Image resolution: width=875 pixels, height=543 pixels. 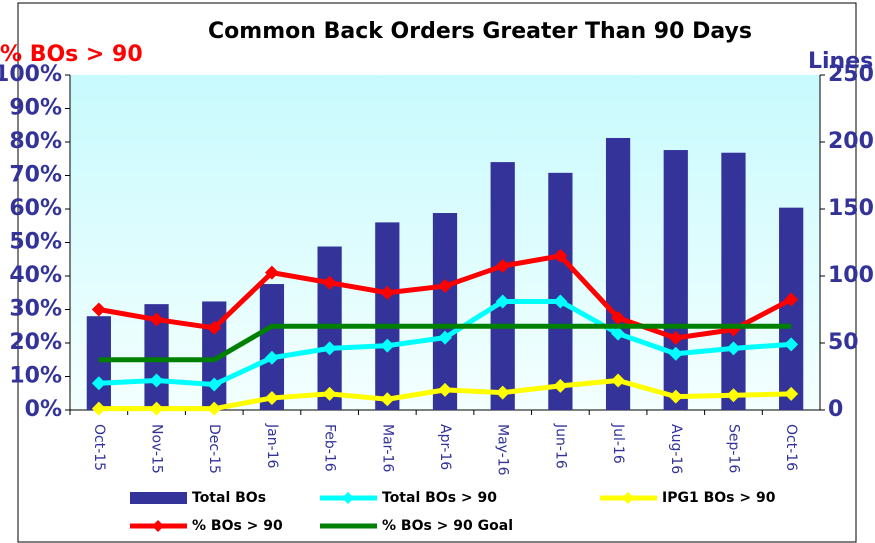 What do you see at coordinates (733, 448) in the screenshot?
I see `x-tick-label: Sep-16` at bounding box center [733, 448].